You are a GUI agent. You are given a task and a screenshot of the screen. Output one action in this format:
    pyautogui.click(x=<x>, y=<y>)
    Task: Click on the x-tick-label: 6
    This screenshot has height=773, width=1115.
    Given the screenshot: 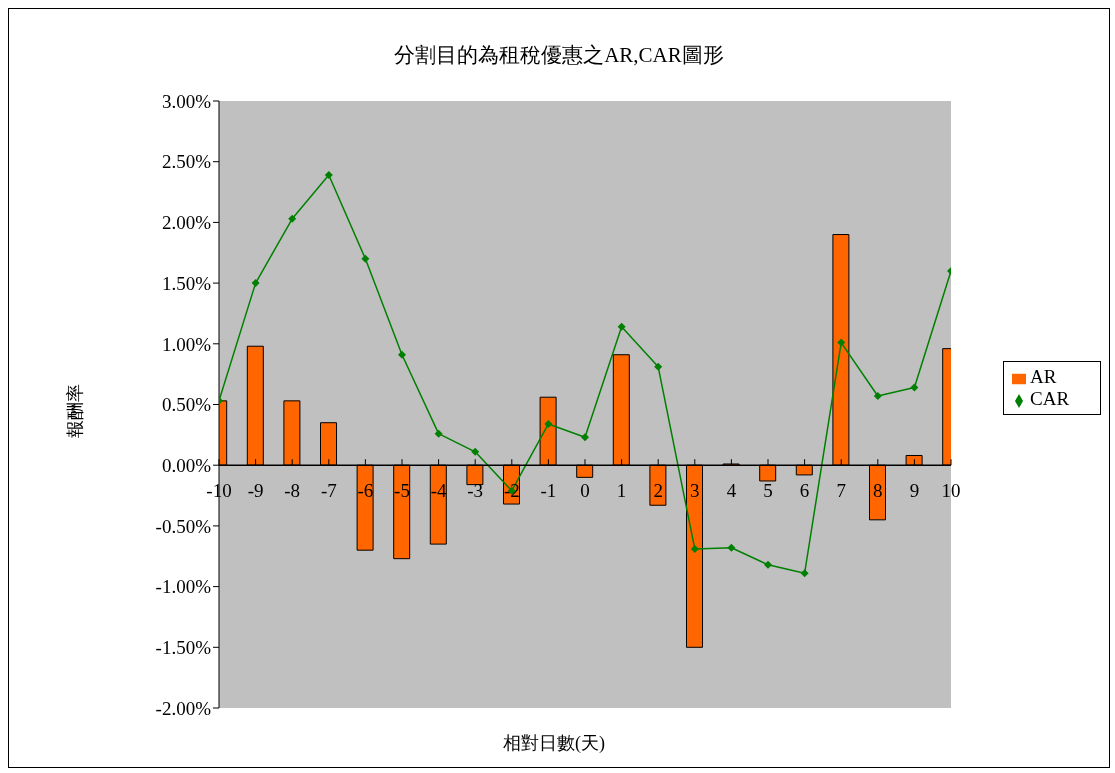 What is the action you would take?
    pyautogui.click(x=804, y=491)
    